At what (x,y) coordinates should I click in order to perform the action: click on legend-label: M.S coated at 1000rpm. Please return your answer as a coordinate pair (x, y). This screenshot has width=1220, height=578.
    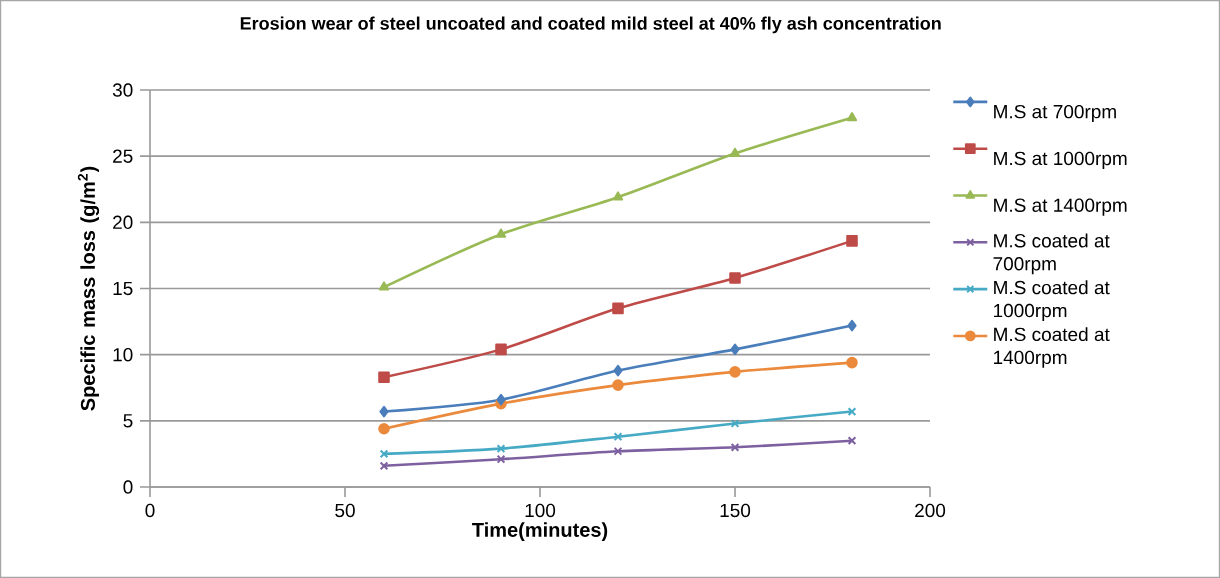
    Looking at the image, I should click on (1052, 301).